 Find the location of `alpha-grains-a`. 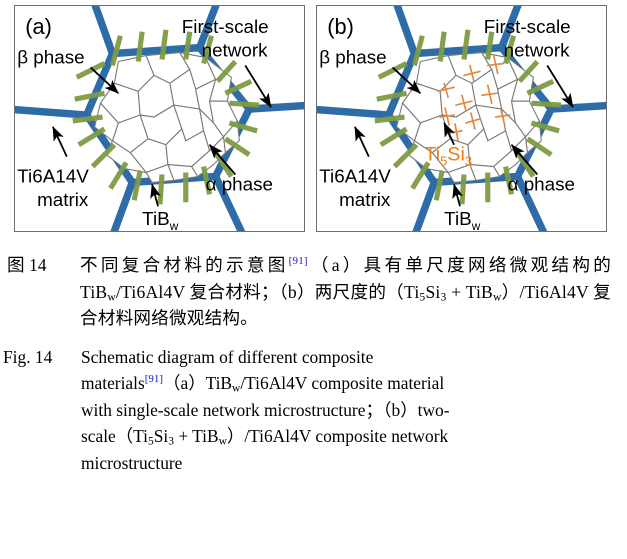

alpha-grains-a is located at coordinates (166, 117).